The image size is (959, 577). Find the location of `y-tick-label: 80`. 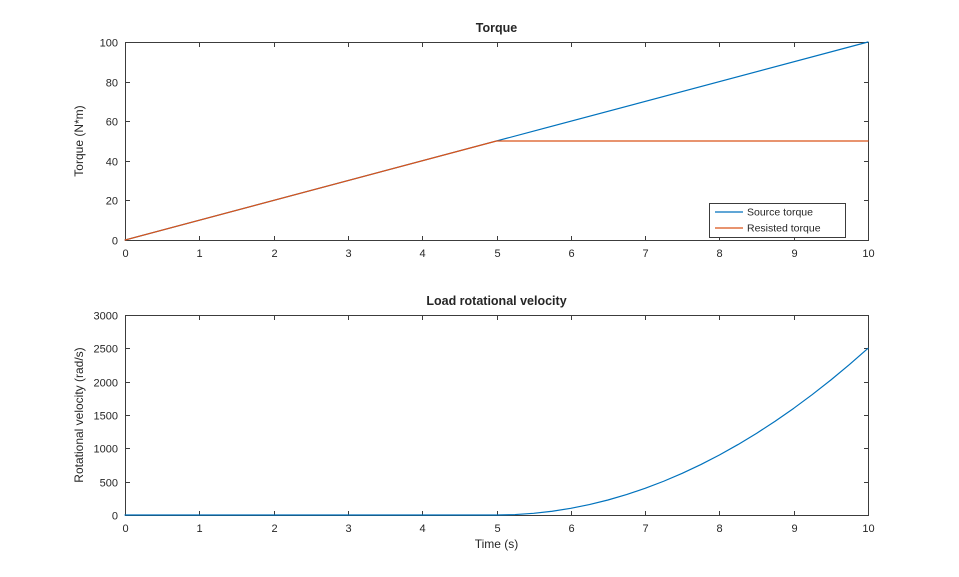

y-tick-label: 80 is located at coordinates (112, 84).